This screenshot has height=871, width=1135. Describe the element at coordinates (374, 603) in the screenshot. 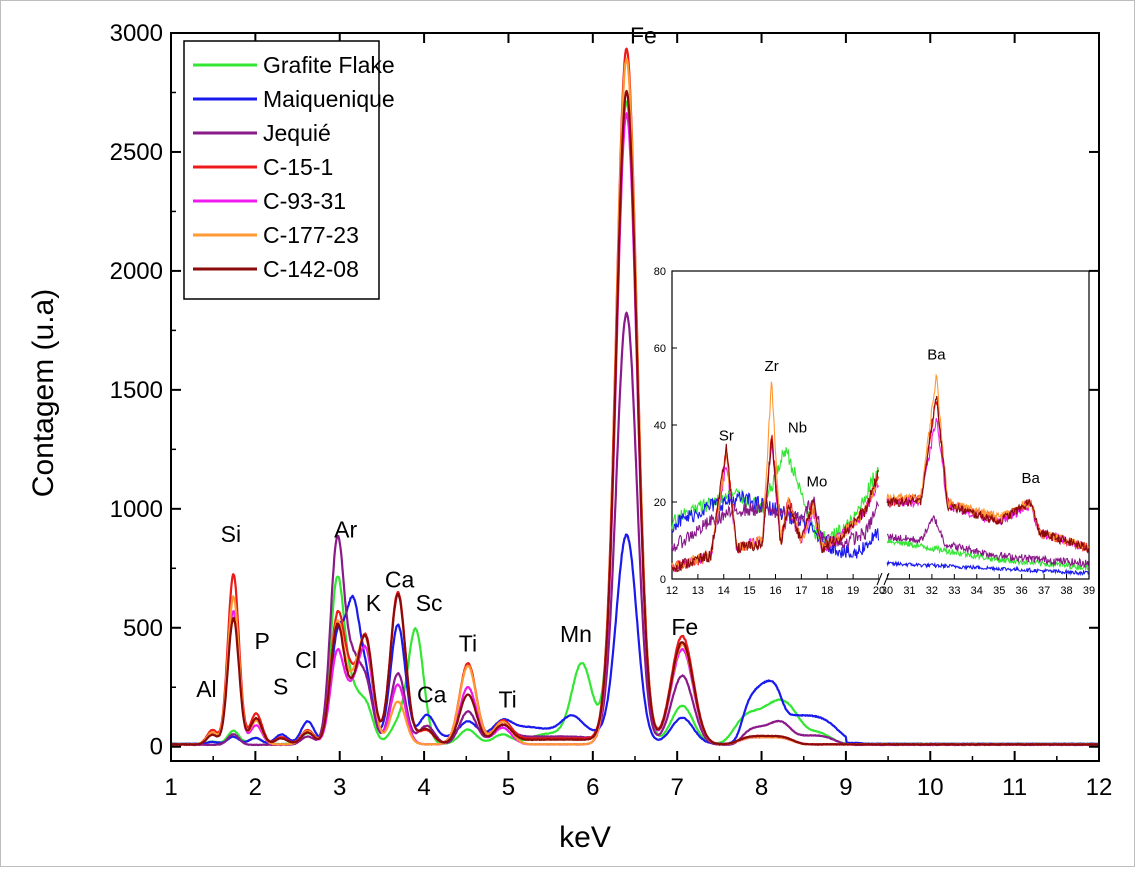

I see `peak-label: K` at that location.